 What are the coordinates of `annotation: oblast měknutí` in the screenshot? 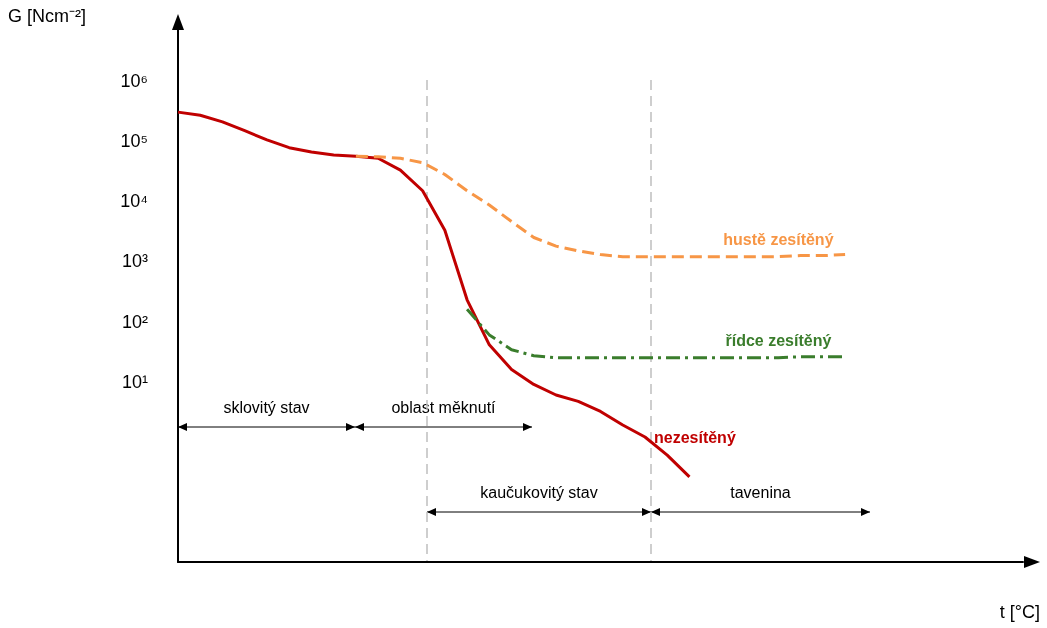 It's located at (444, 407).